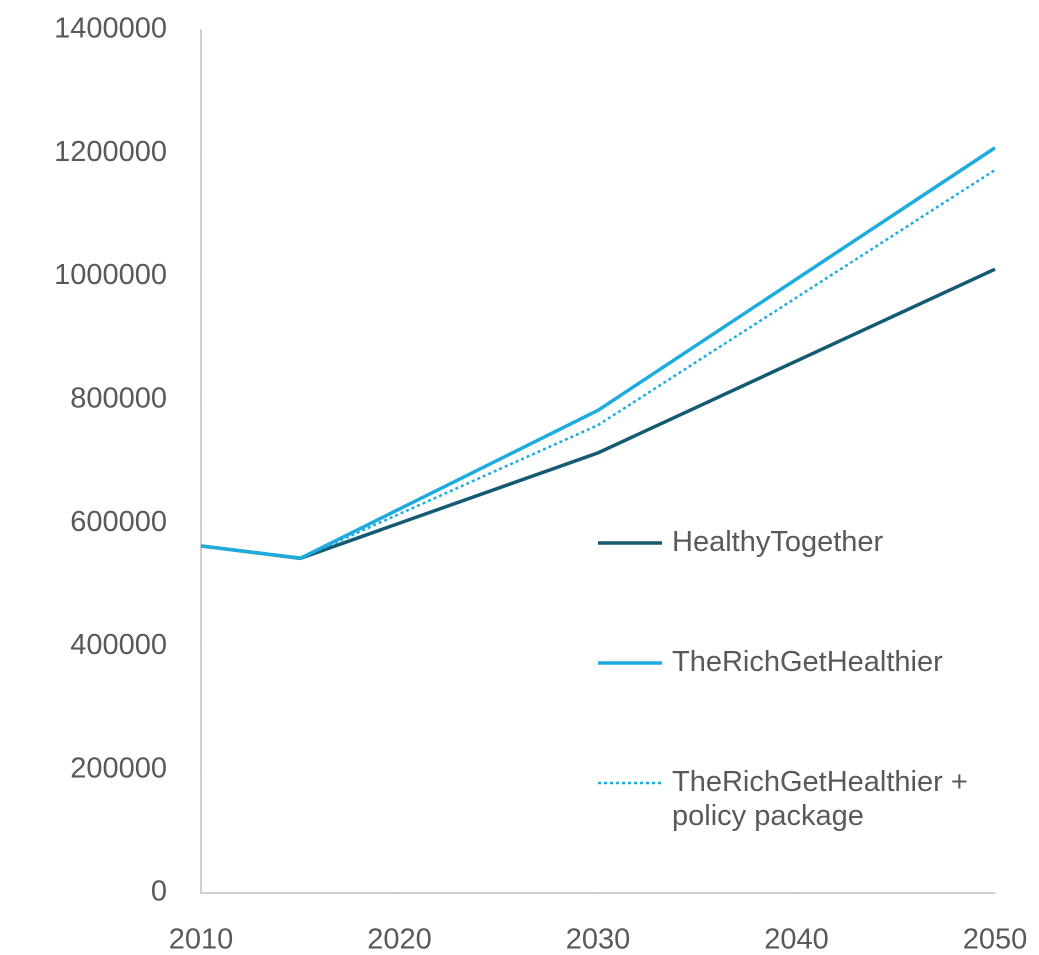 This screenshot has width=1039, height=955. What do you see at coordinates (820, 799) in the screenshot?
I see `legend-label: TheRichGetHealthier + policy package` at bounding box center [820, 799].